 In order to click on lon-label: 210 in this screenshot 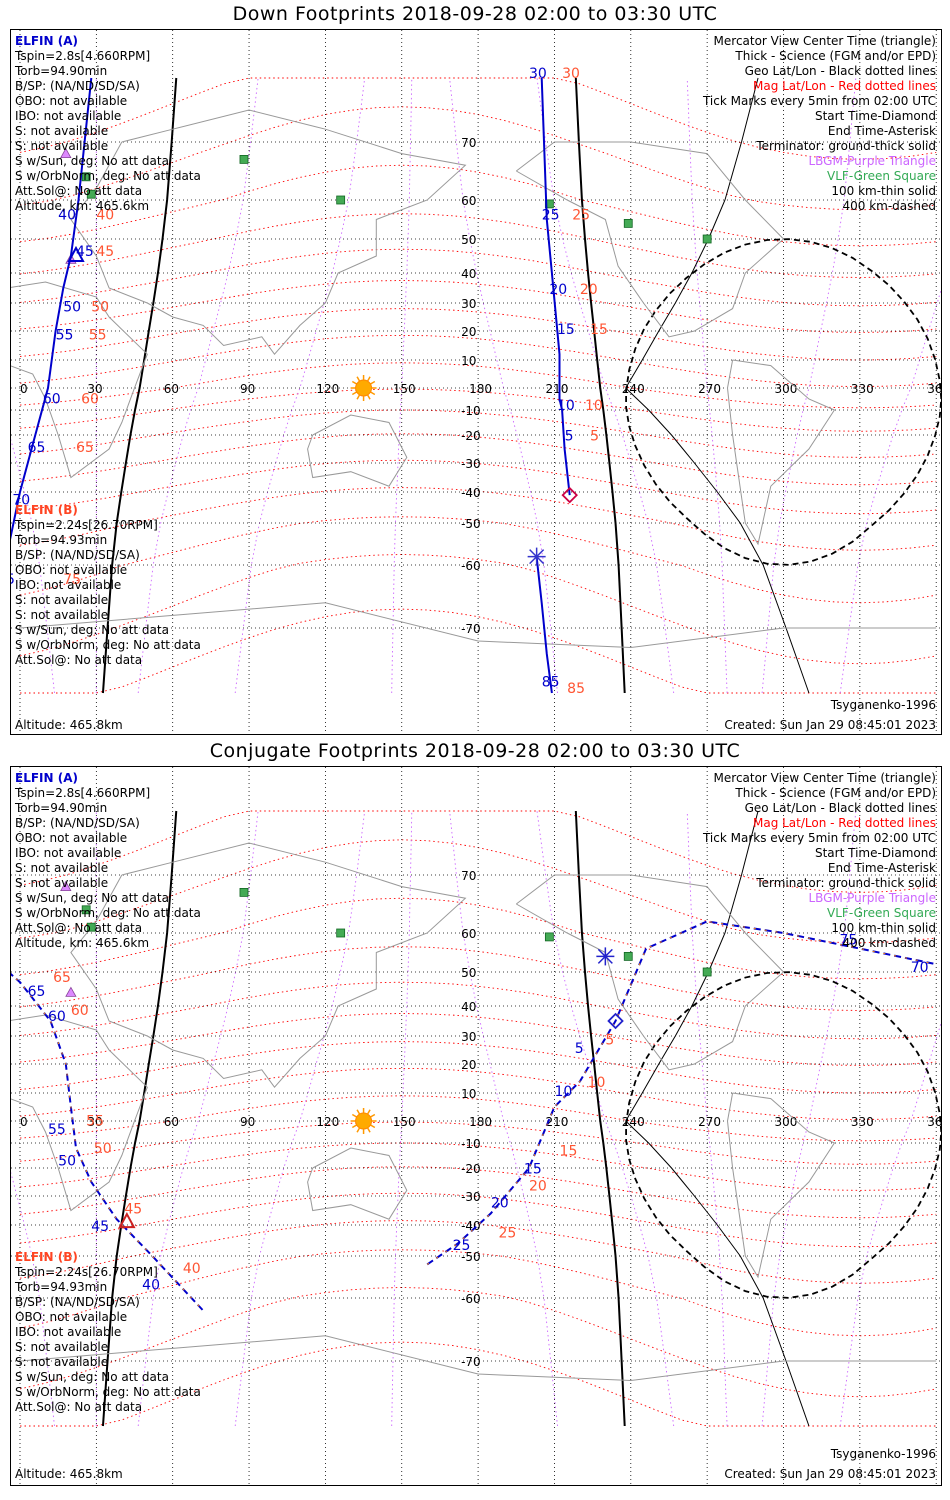, I will do `click(556, 1122)`.